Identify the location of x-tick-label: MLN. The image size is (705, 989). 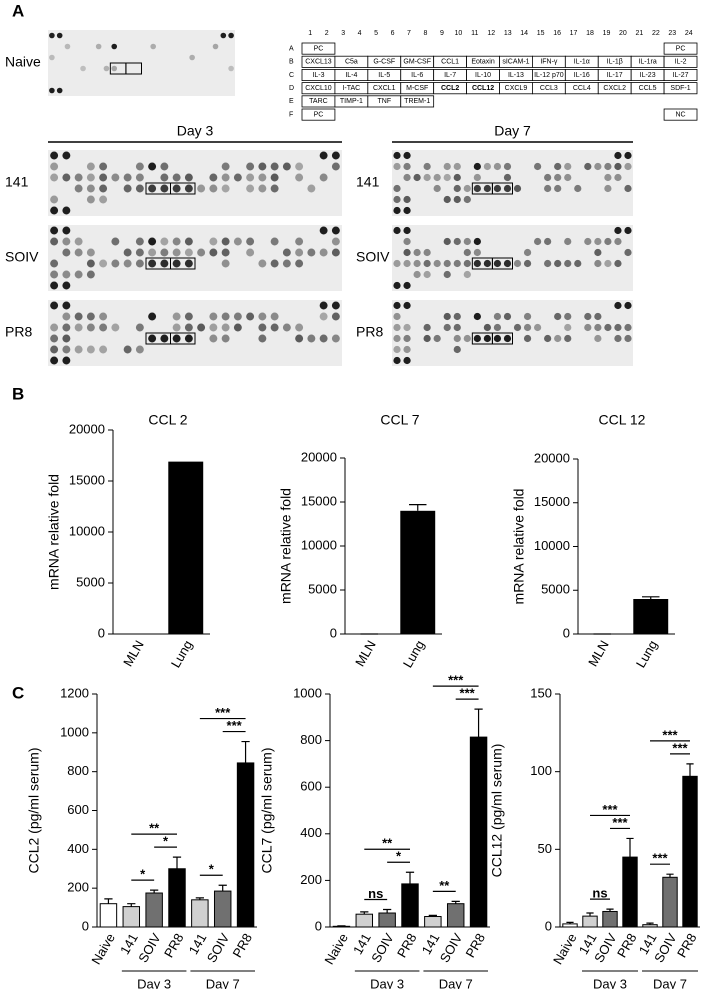
(133, 653).